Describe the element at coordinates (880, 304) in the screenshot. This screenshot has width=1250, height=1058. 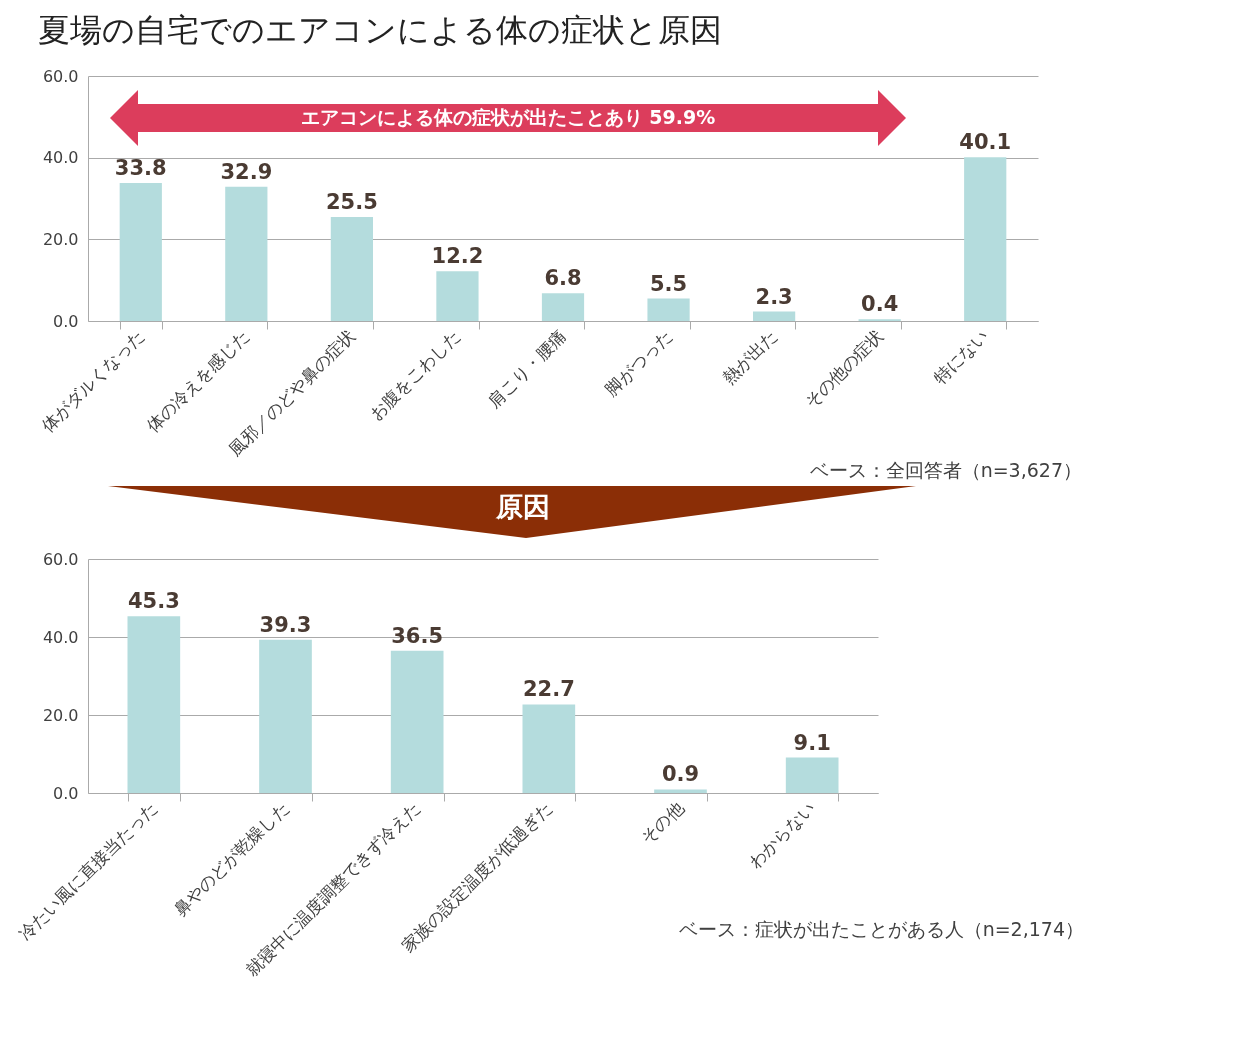
I see `data-label: 0.4` at that location.